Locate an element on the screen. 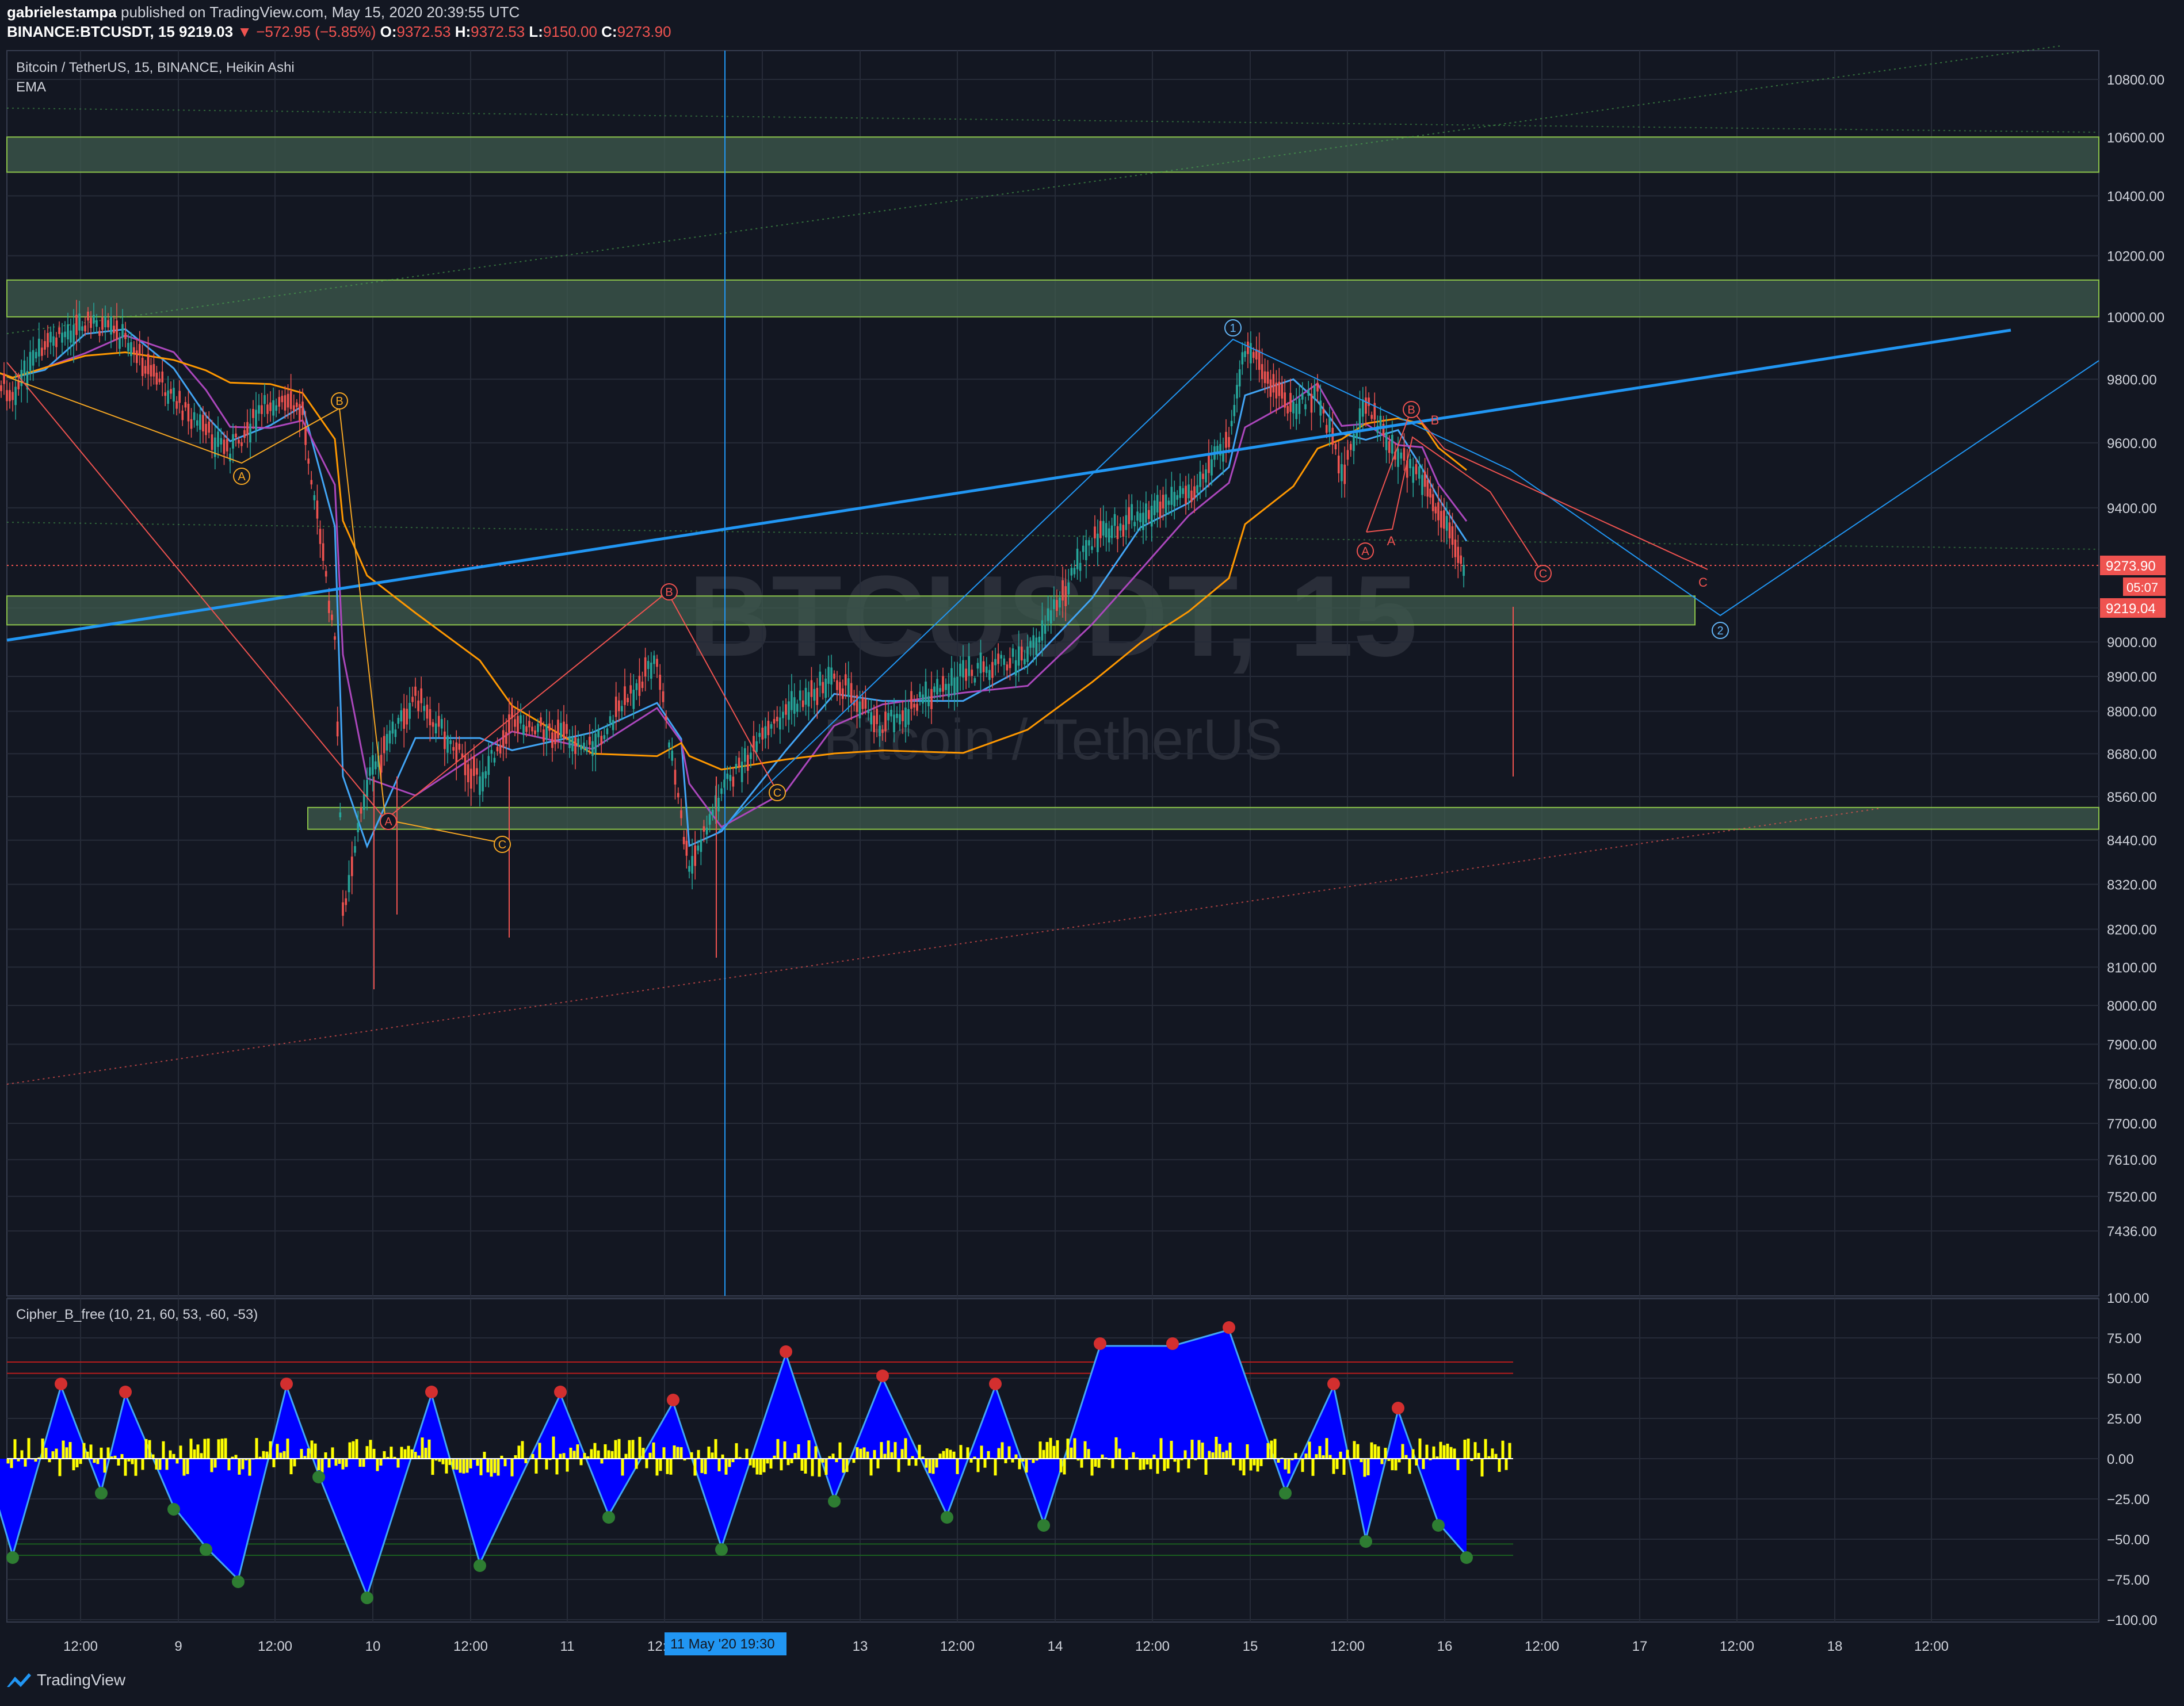 The image size is (2184, 1706). author-name: gabrielestampa is located at coordinates (62, 12).